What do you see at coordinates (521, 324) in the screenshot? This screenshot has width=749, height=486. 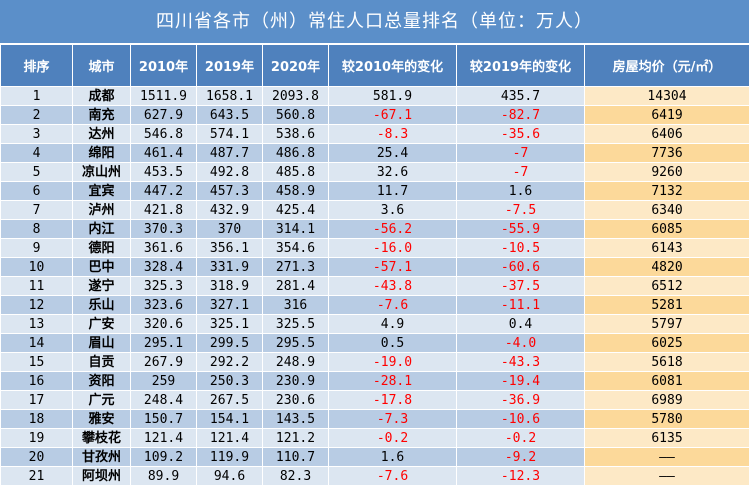 I see `change-2019-cell: 0.4` at bounding box center [521, 324].